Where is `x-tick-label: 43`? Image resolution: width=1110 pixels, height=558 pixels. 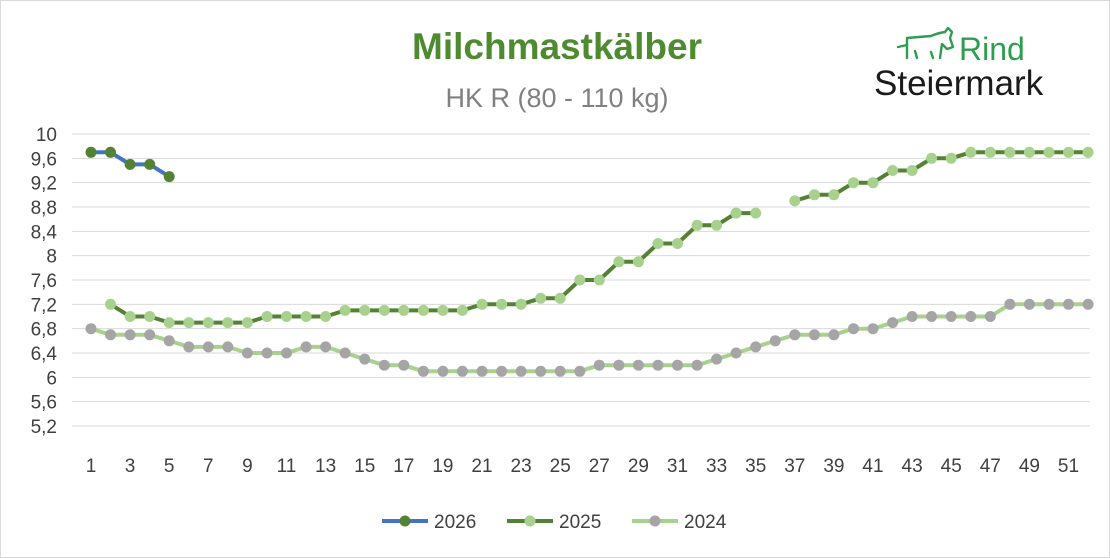
x-tick-label: 43 is located at coordinates (912, 466).